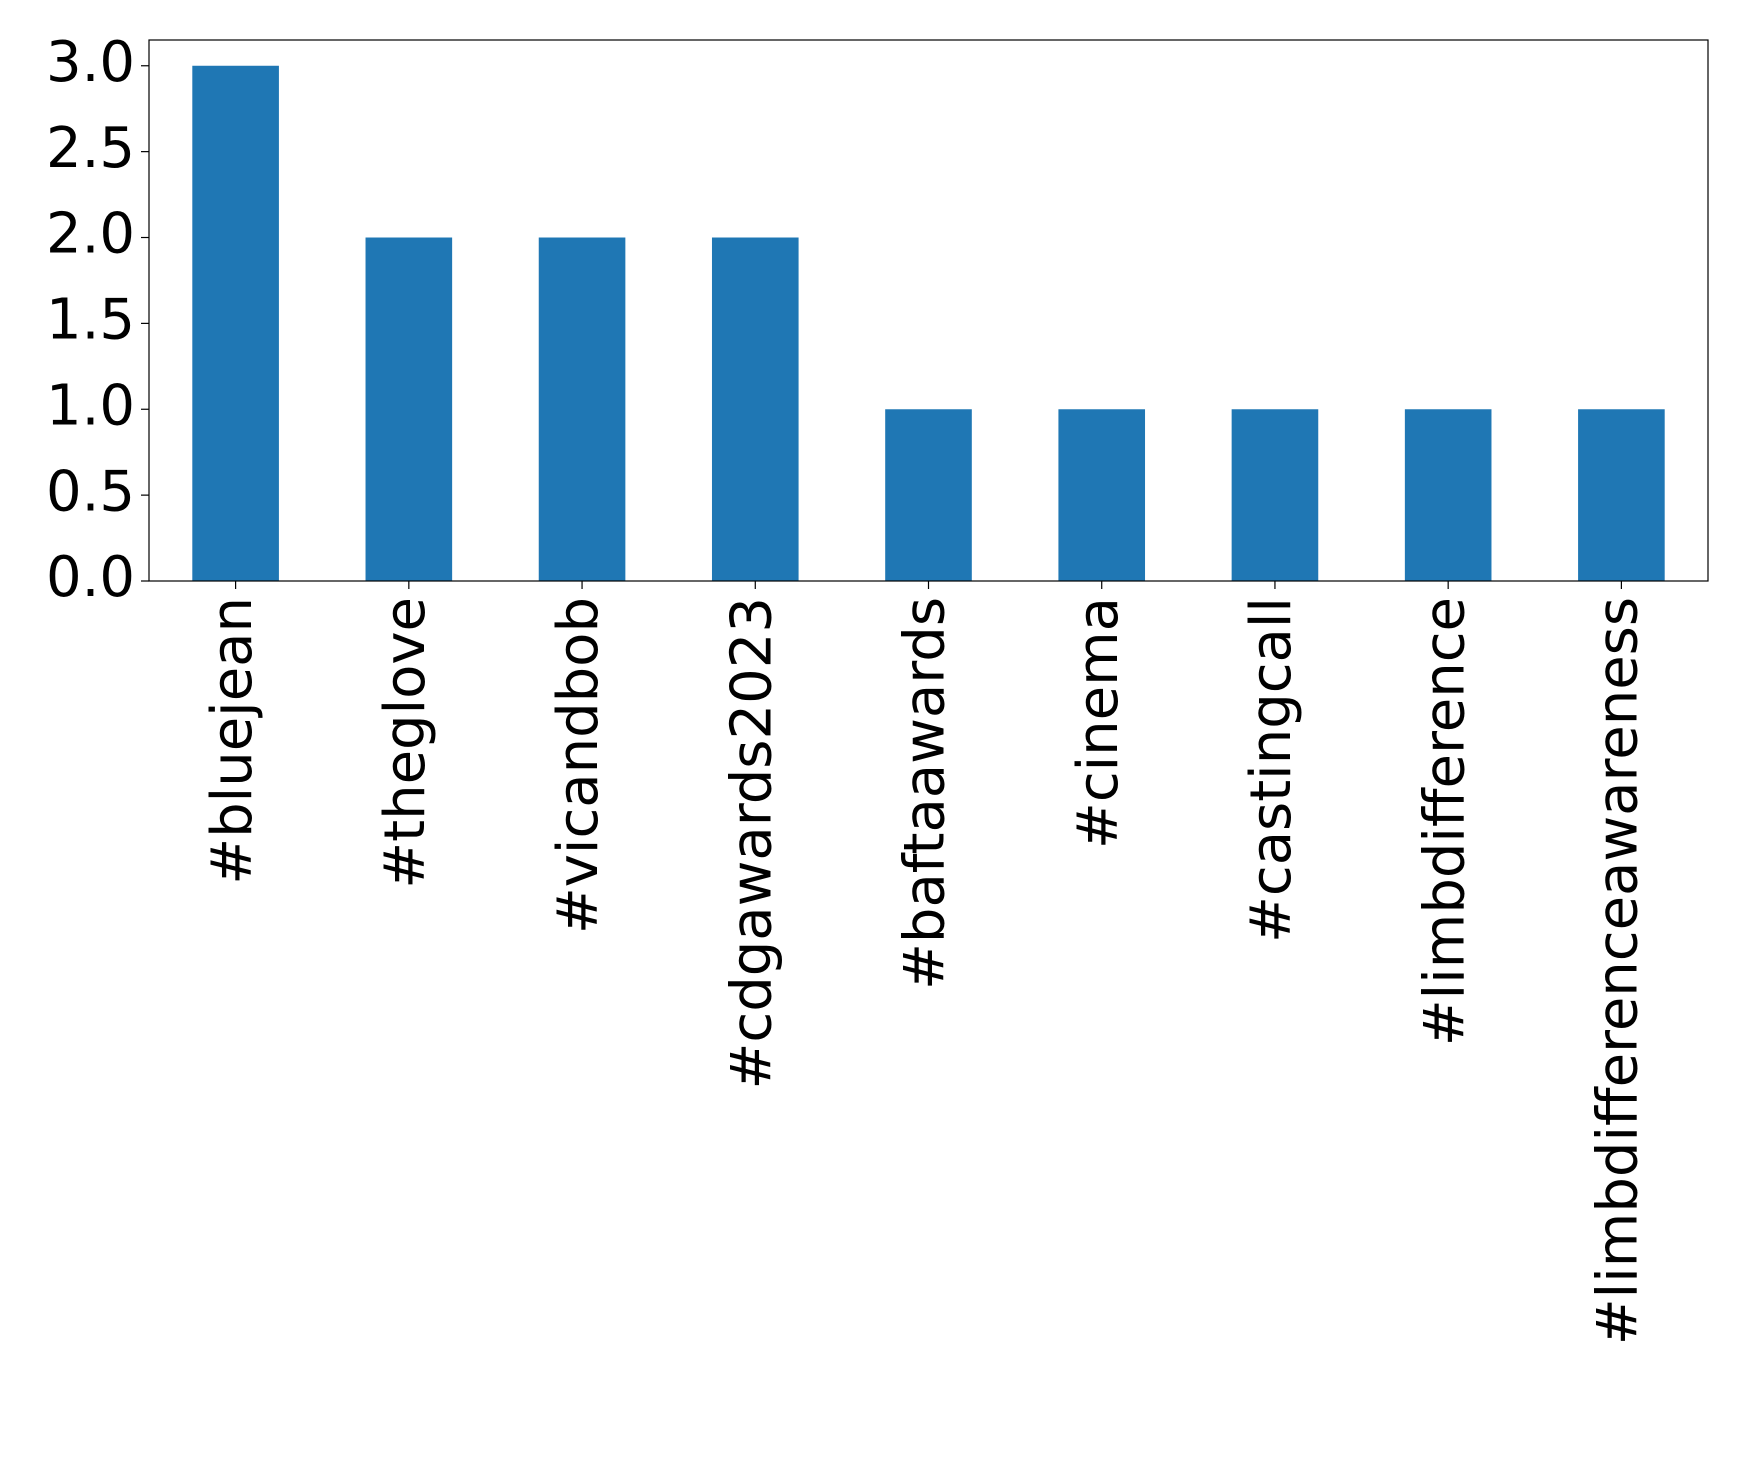 The image size is (1739, 1464). Describe the element at coordinates (578, 765) in the screenshot. I see `x-tick-label: #vicandbob` at that location.